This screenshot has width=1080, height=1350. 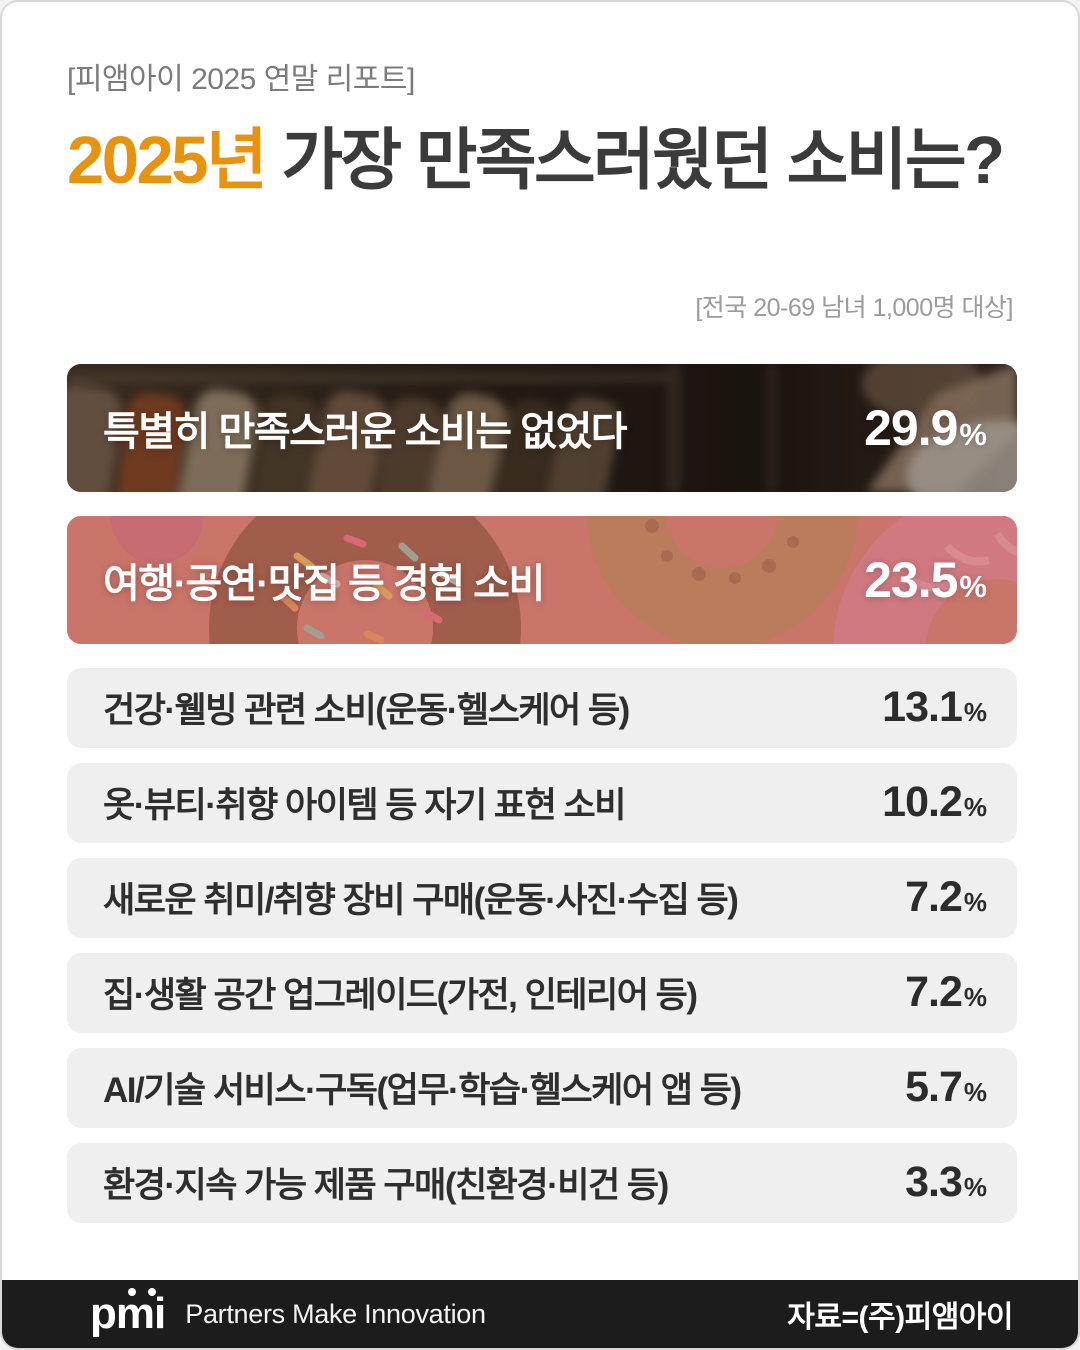 I want to click on bar-value-number: 10.2, so click(x=922, y=802).